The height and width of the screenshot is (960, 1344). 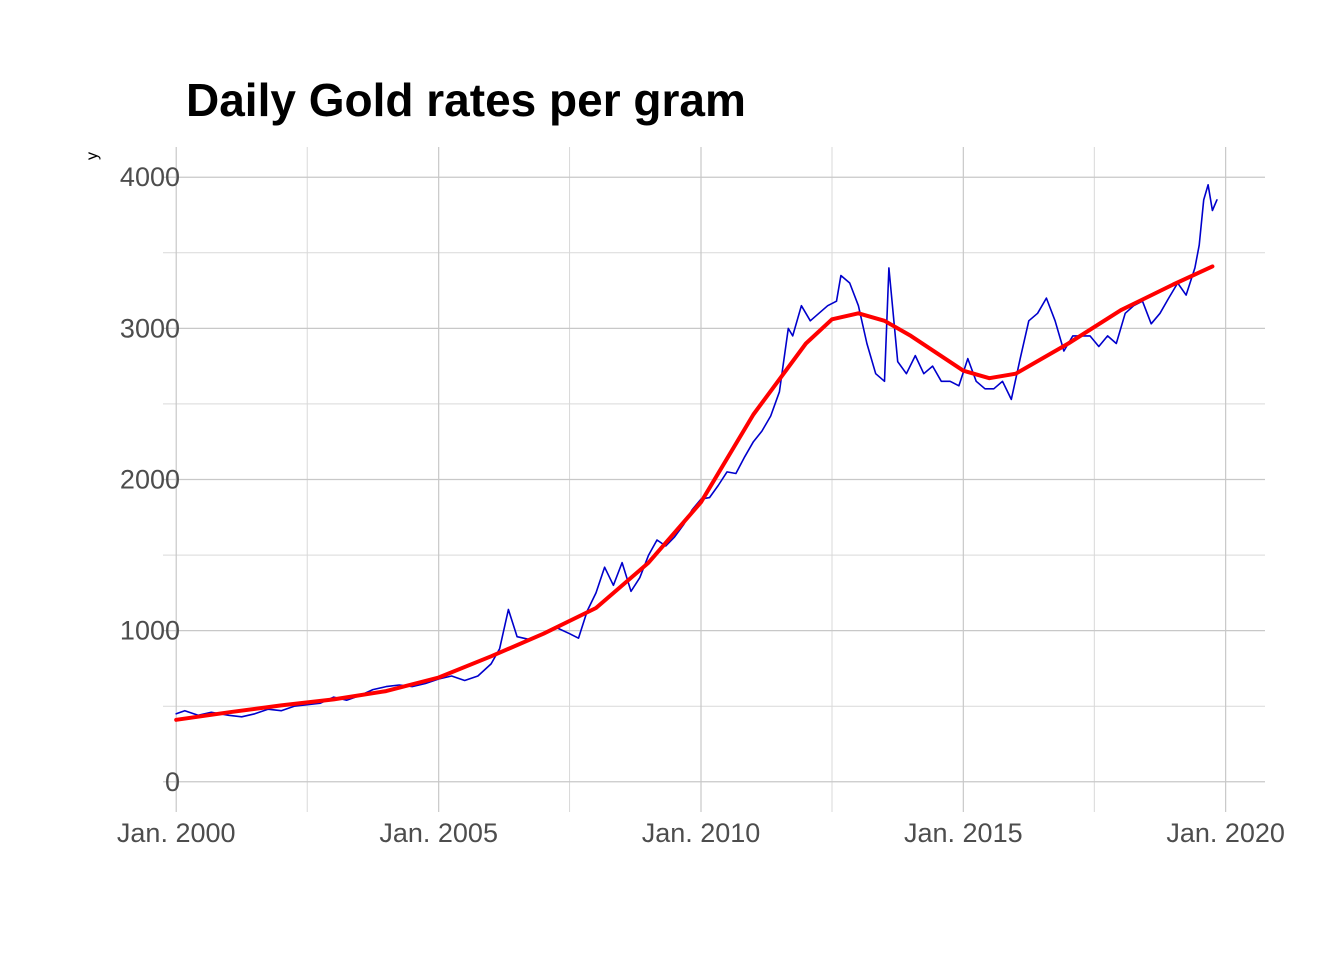 I want to click on x-tick-label: Jan. 2010, so click(x=701, y=833).